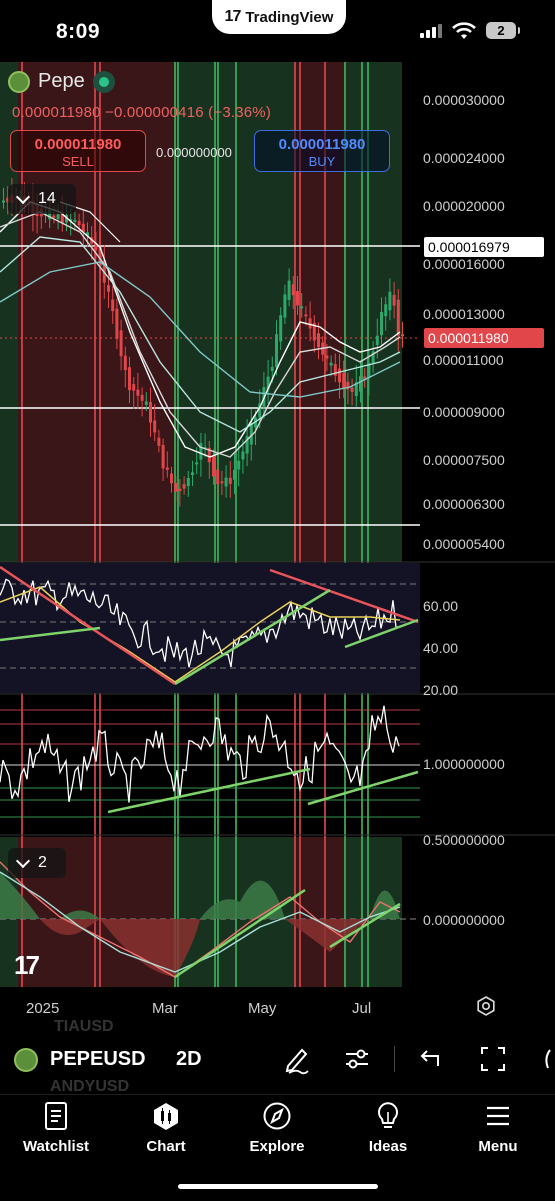 This screenshot has height=1201, width=555. I want to click on symbol-name: PEPEUSD, so click(98, 1059).